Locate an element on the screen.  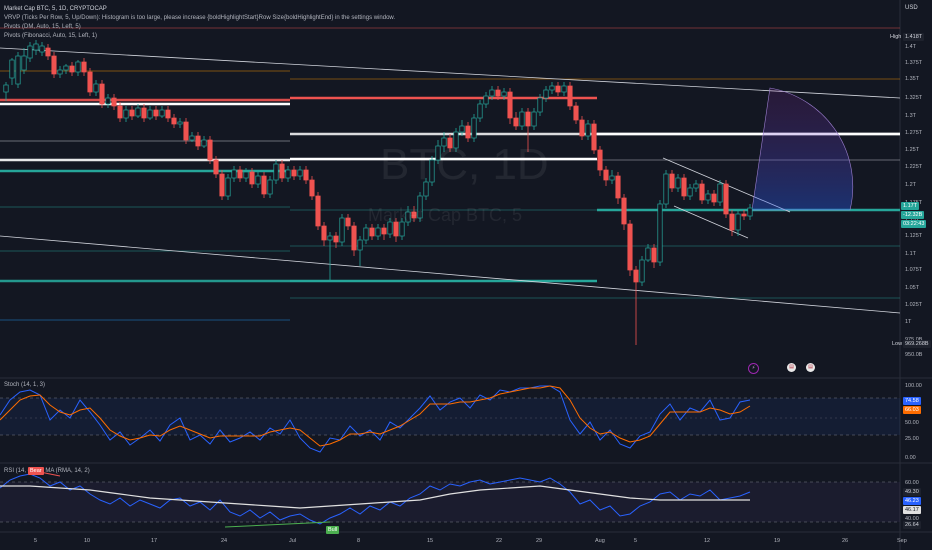
rsi-ma-line is located at coordinates (375, 497).